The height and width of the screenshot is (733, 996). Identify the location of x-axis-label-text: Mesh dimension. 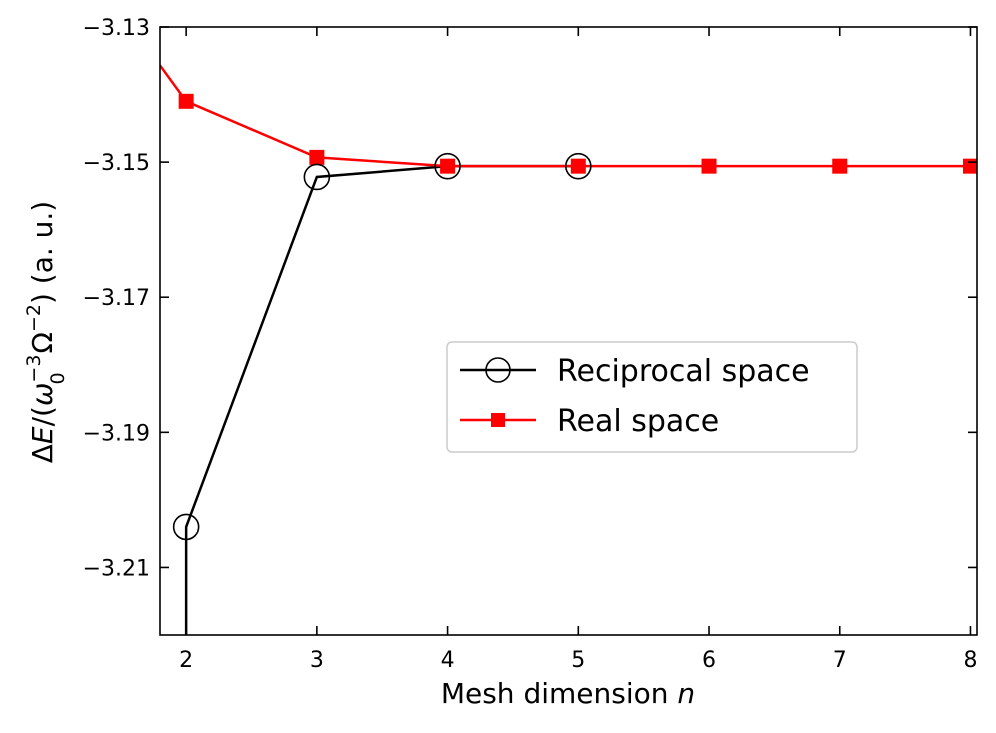
(559, 693).